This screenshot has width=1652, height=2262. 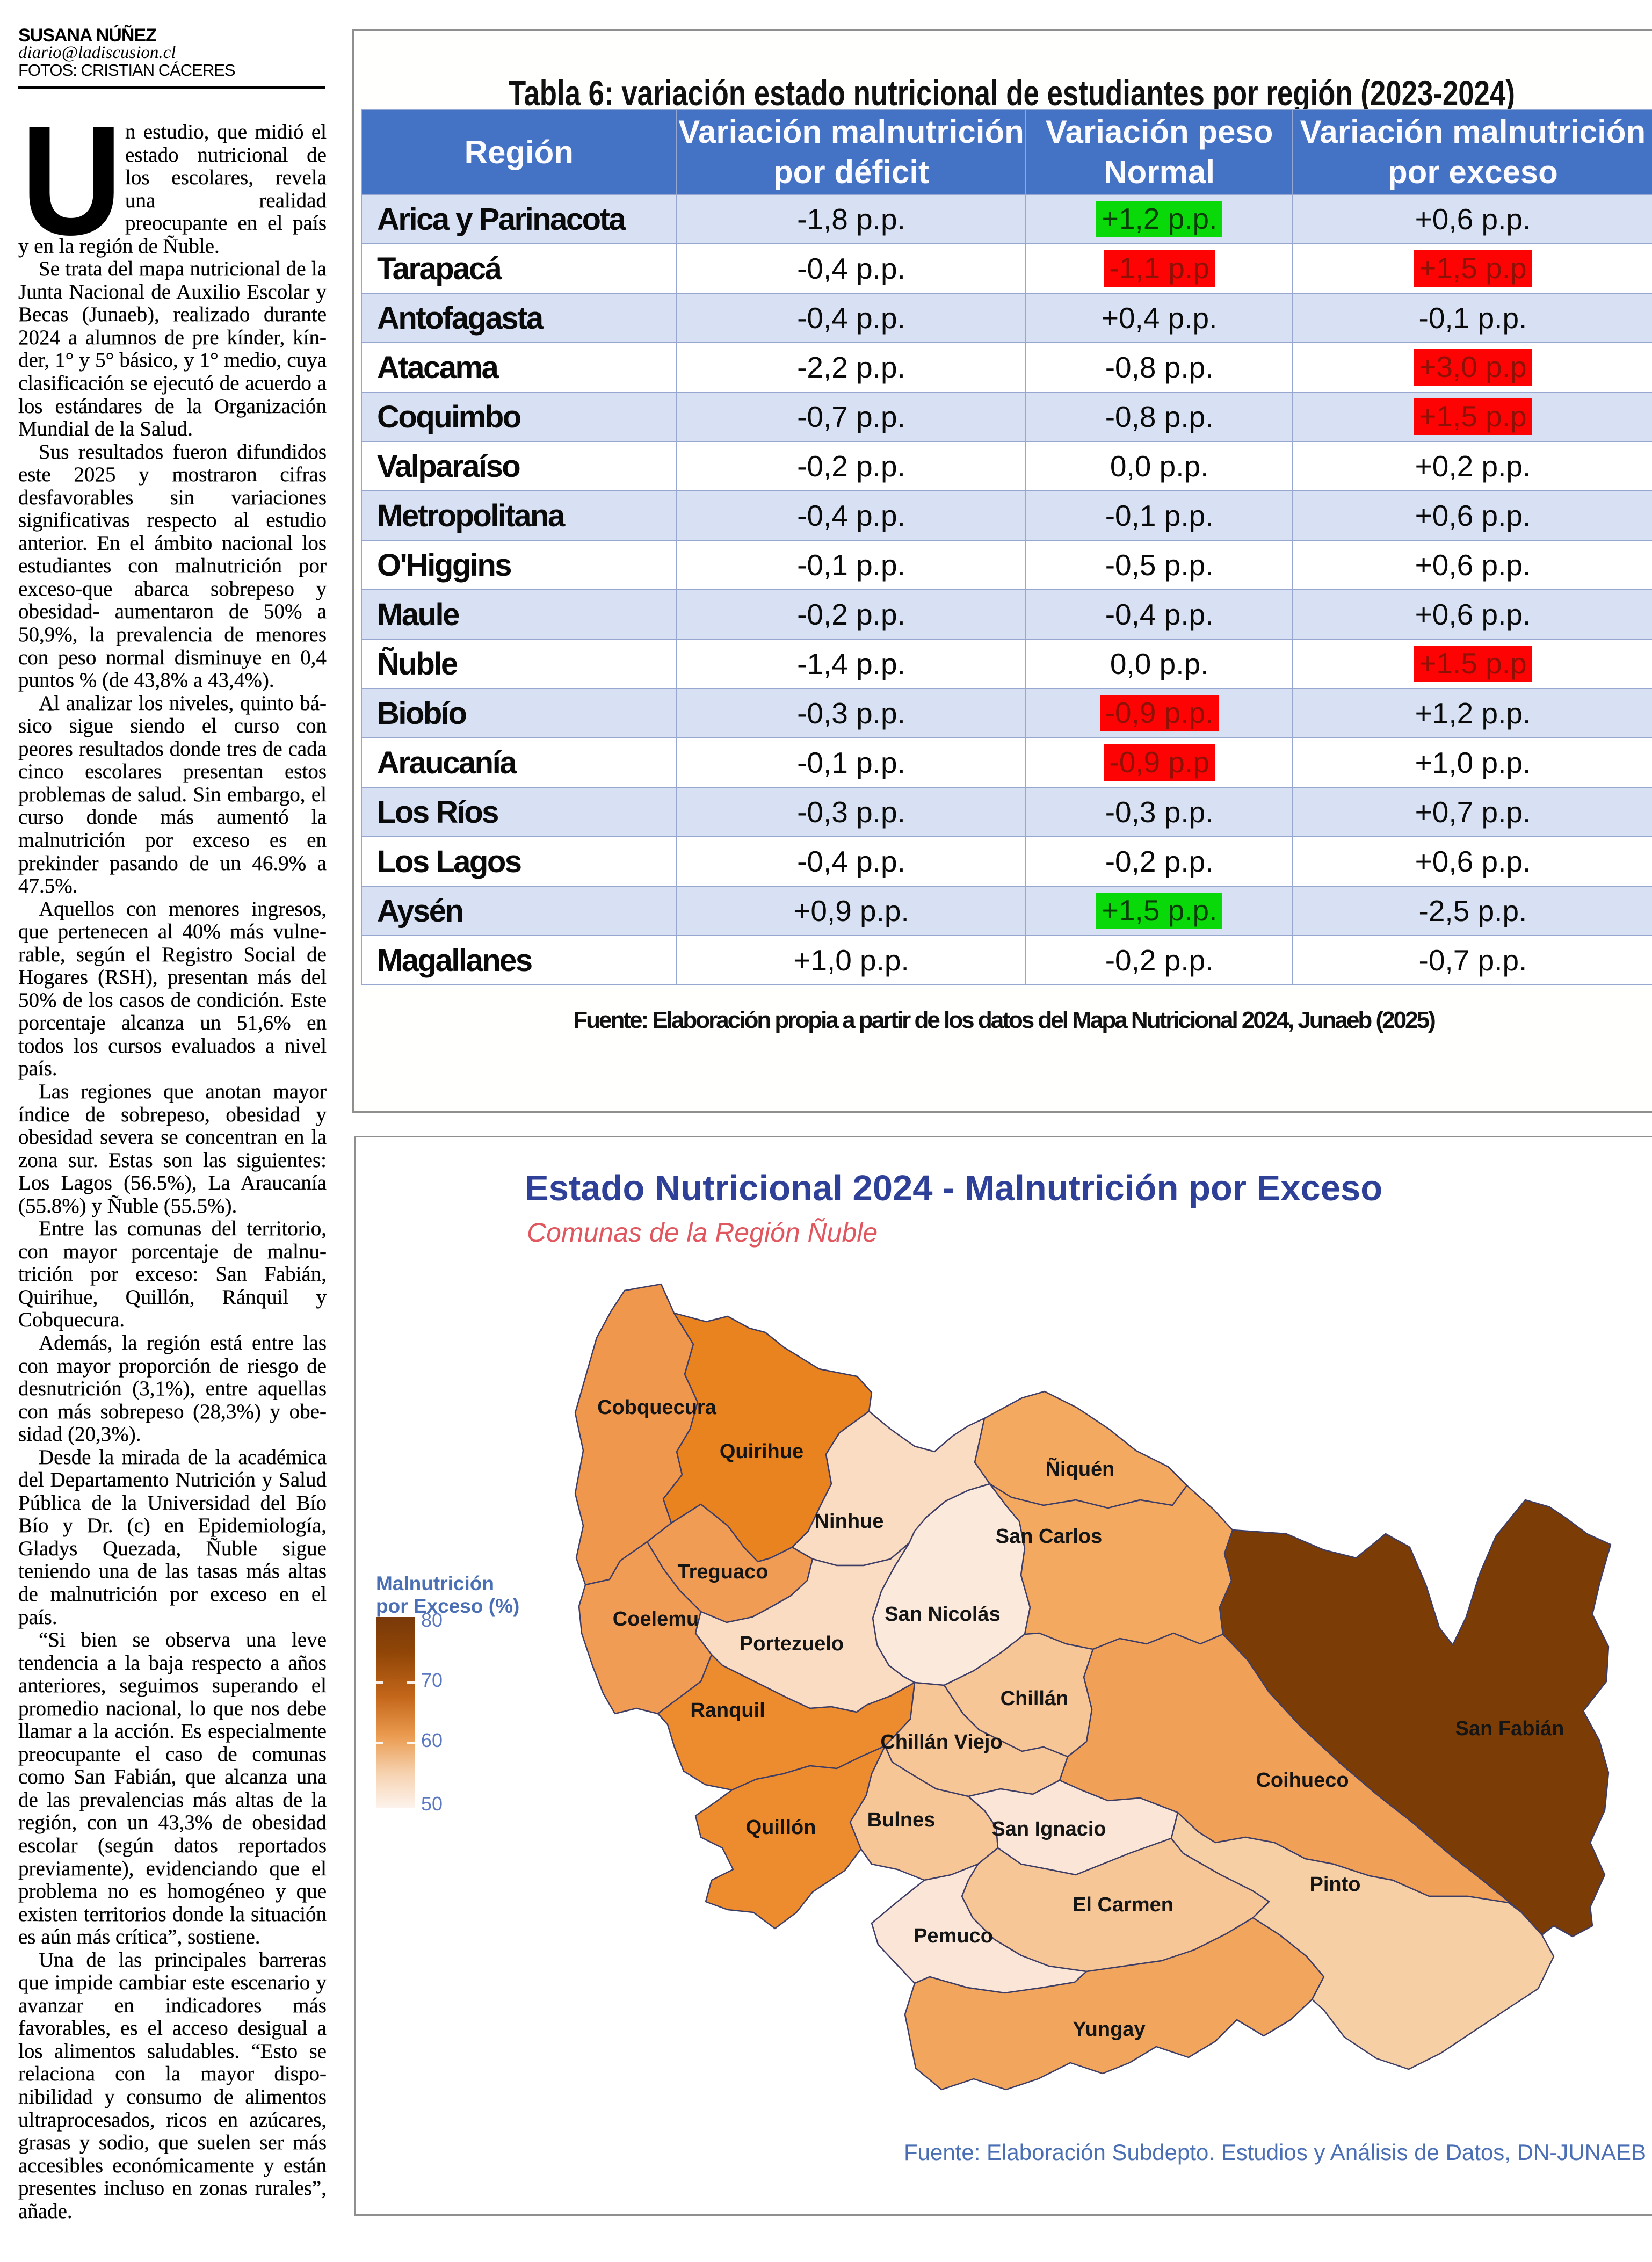 What do you see at coordinates (1049, 1537) in the screenshot?
I see `svg-text: San Carlos` at bounding box center [1049, 1537].